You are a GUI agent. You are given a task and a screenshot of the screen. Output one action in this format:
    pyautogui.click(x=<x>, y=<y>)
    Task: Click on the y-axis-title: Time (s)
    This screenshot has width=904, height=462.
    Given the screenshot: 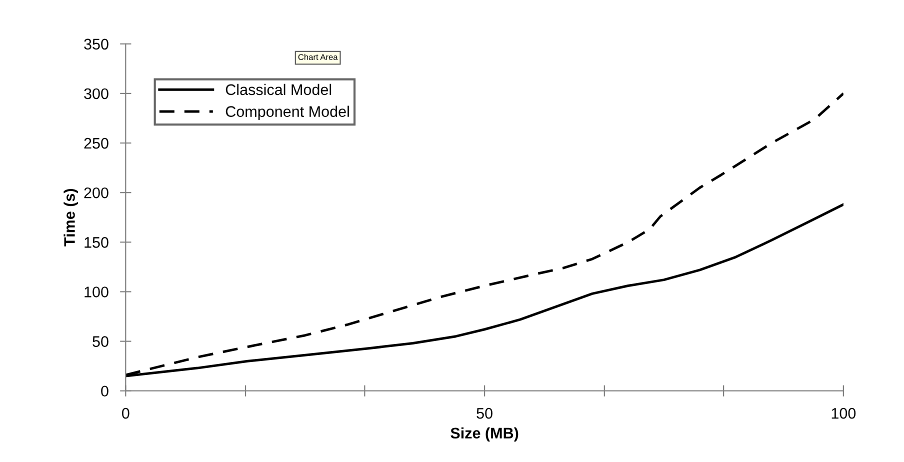 What is the action you would take?
    pyautogui.click(x=71, y=217)
    